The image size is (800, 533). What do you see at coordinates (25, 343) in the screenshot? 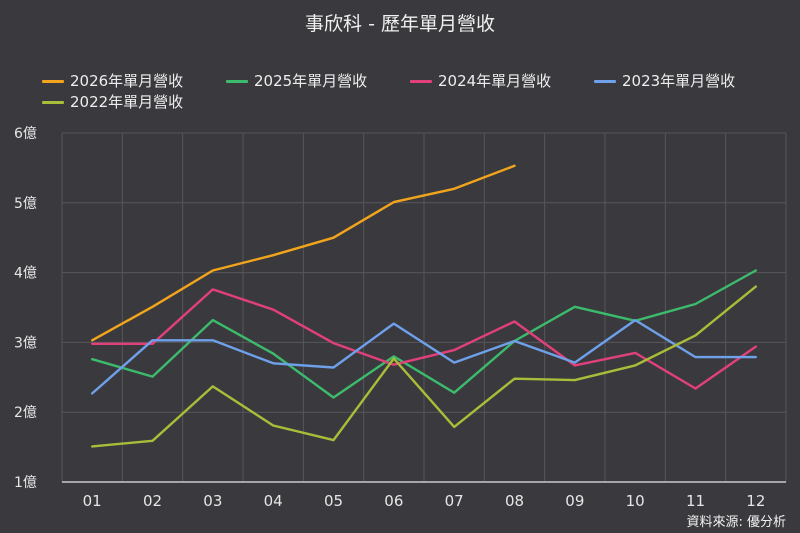
I see `y-tick-label: 3億` at bounding box center [25, 343].